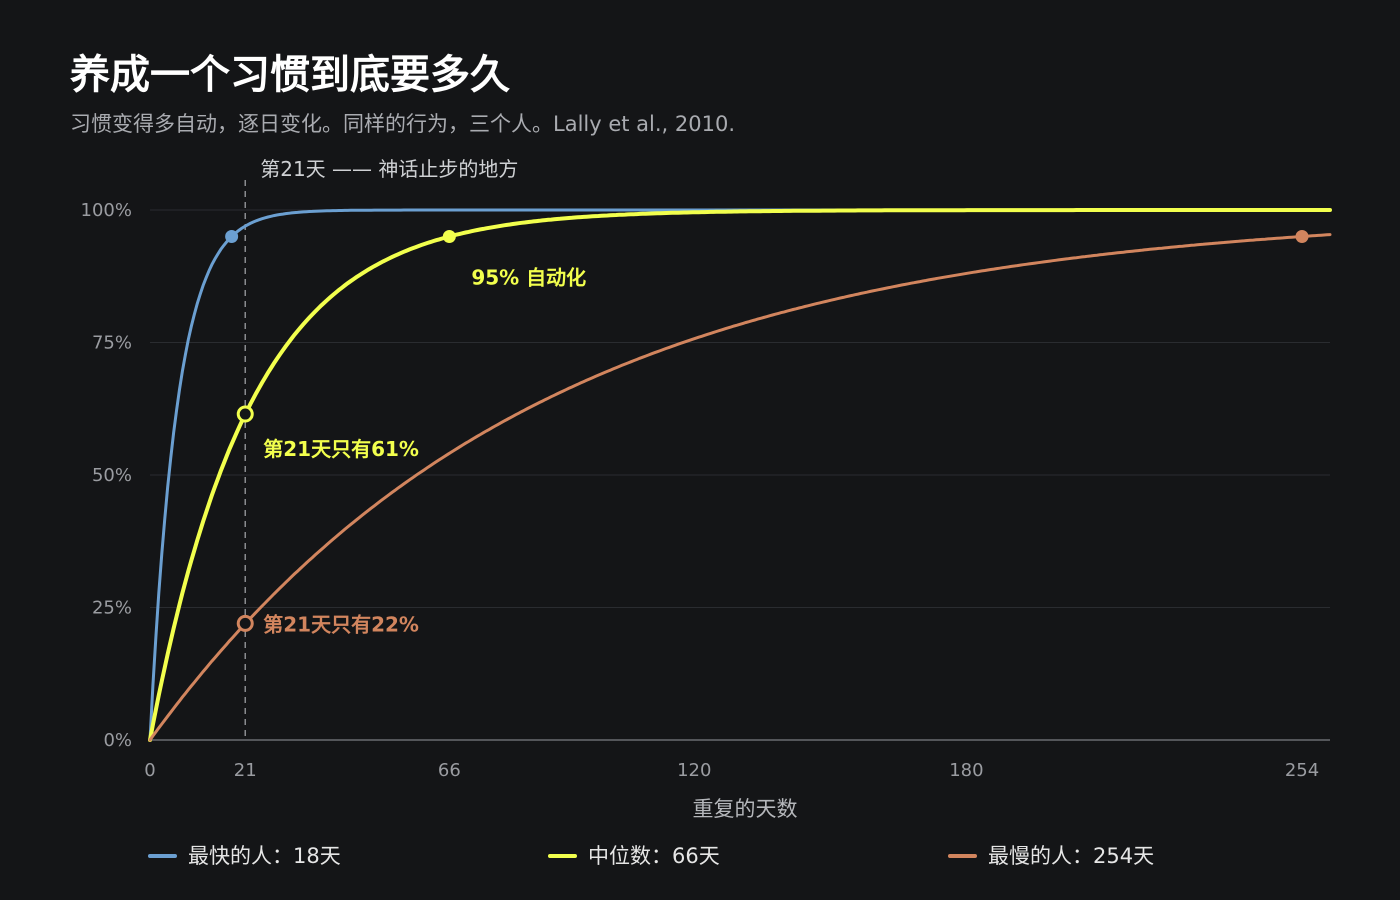 This screenshot has width=1400, height=900. Describe the element at coordinates (1302, 770) in the screenshot. I see `x-tick-label: 254` at that location.